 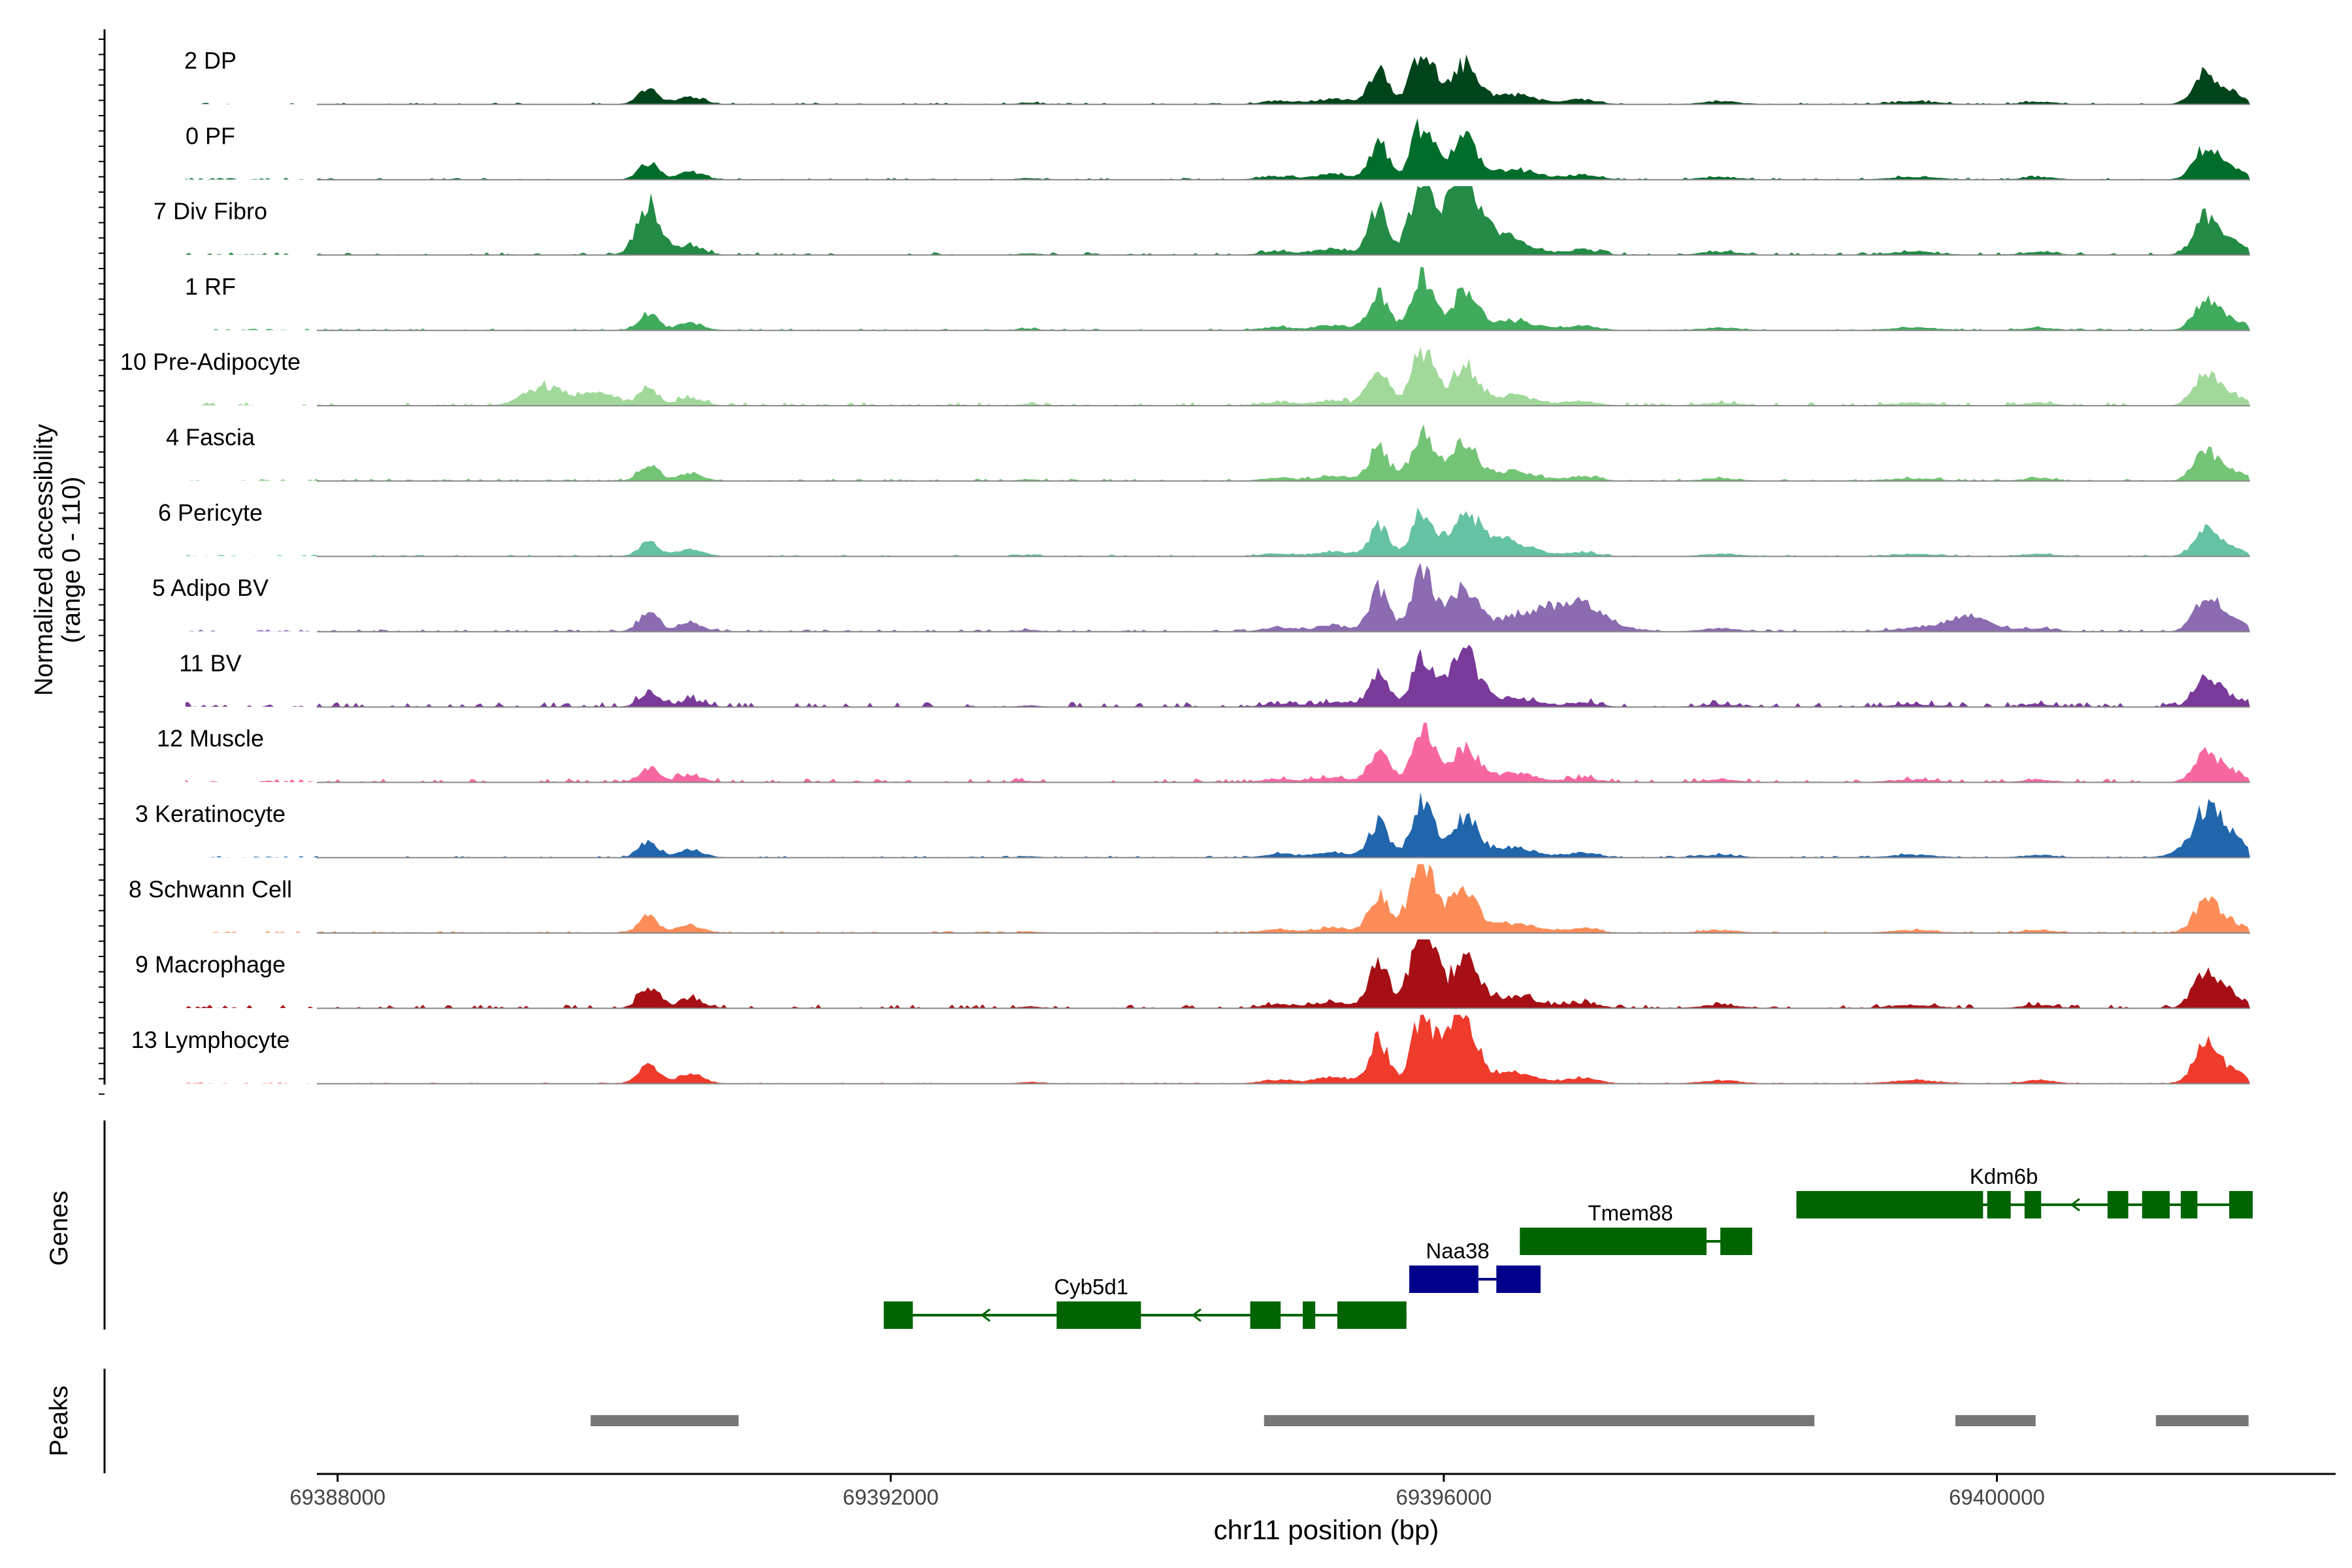 What do you see at coordinates (337, 1497) in the screenshot?
I see `x-tick-label: 69388000` at bounding box center [337, 1497].